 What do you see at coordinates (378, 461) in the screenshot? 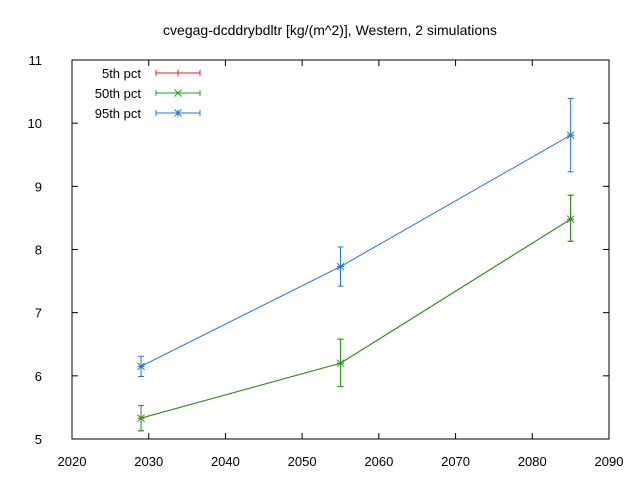
I see `x-tick-label: 2060` at bounding box center [378, 461].